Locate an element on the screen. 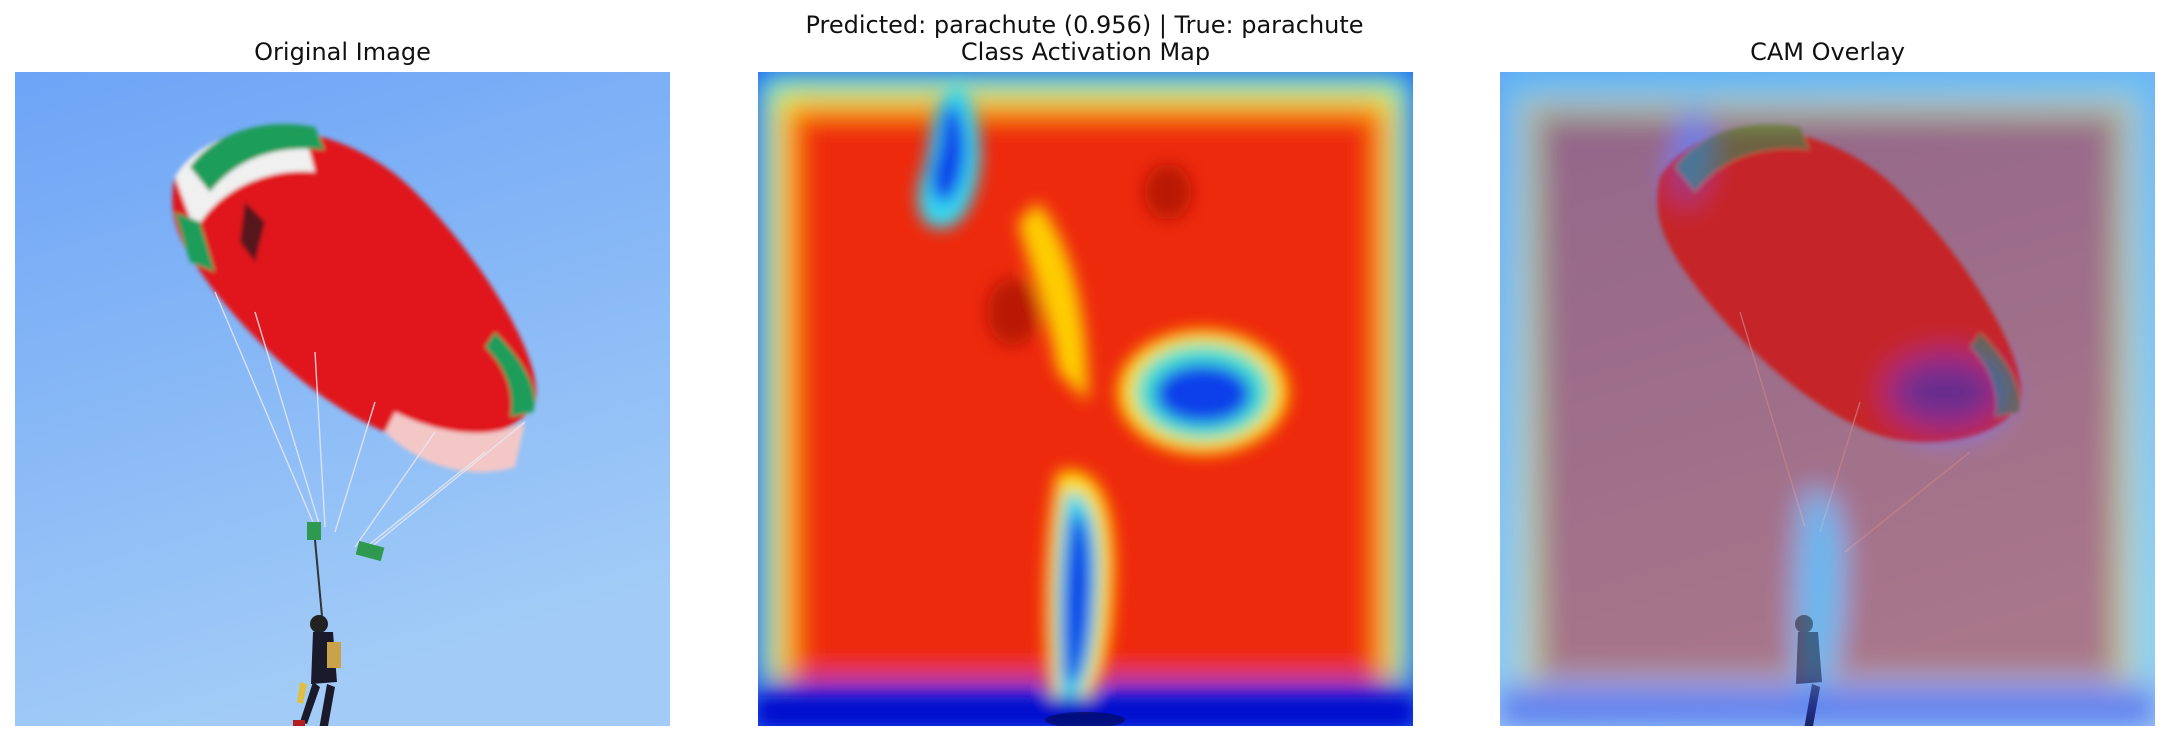 This screenshot has height=742, width=2169. cam-title: Class Activation Map is located at coordinates (1085, 52).